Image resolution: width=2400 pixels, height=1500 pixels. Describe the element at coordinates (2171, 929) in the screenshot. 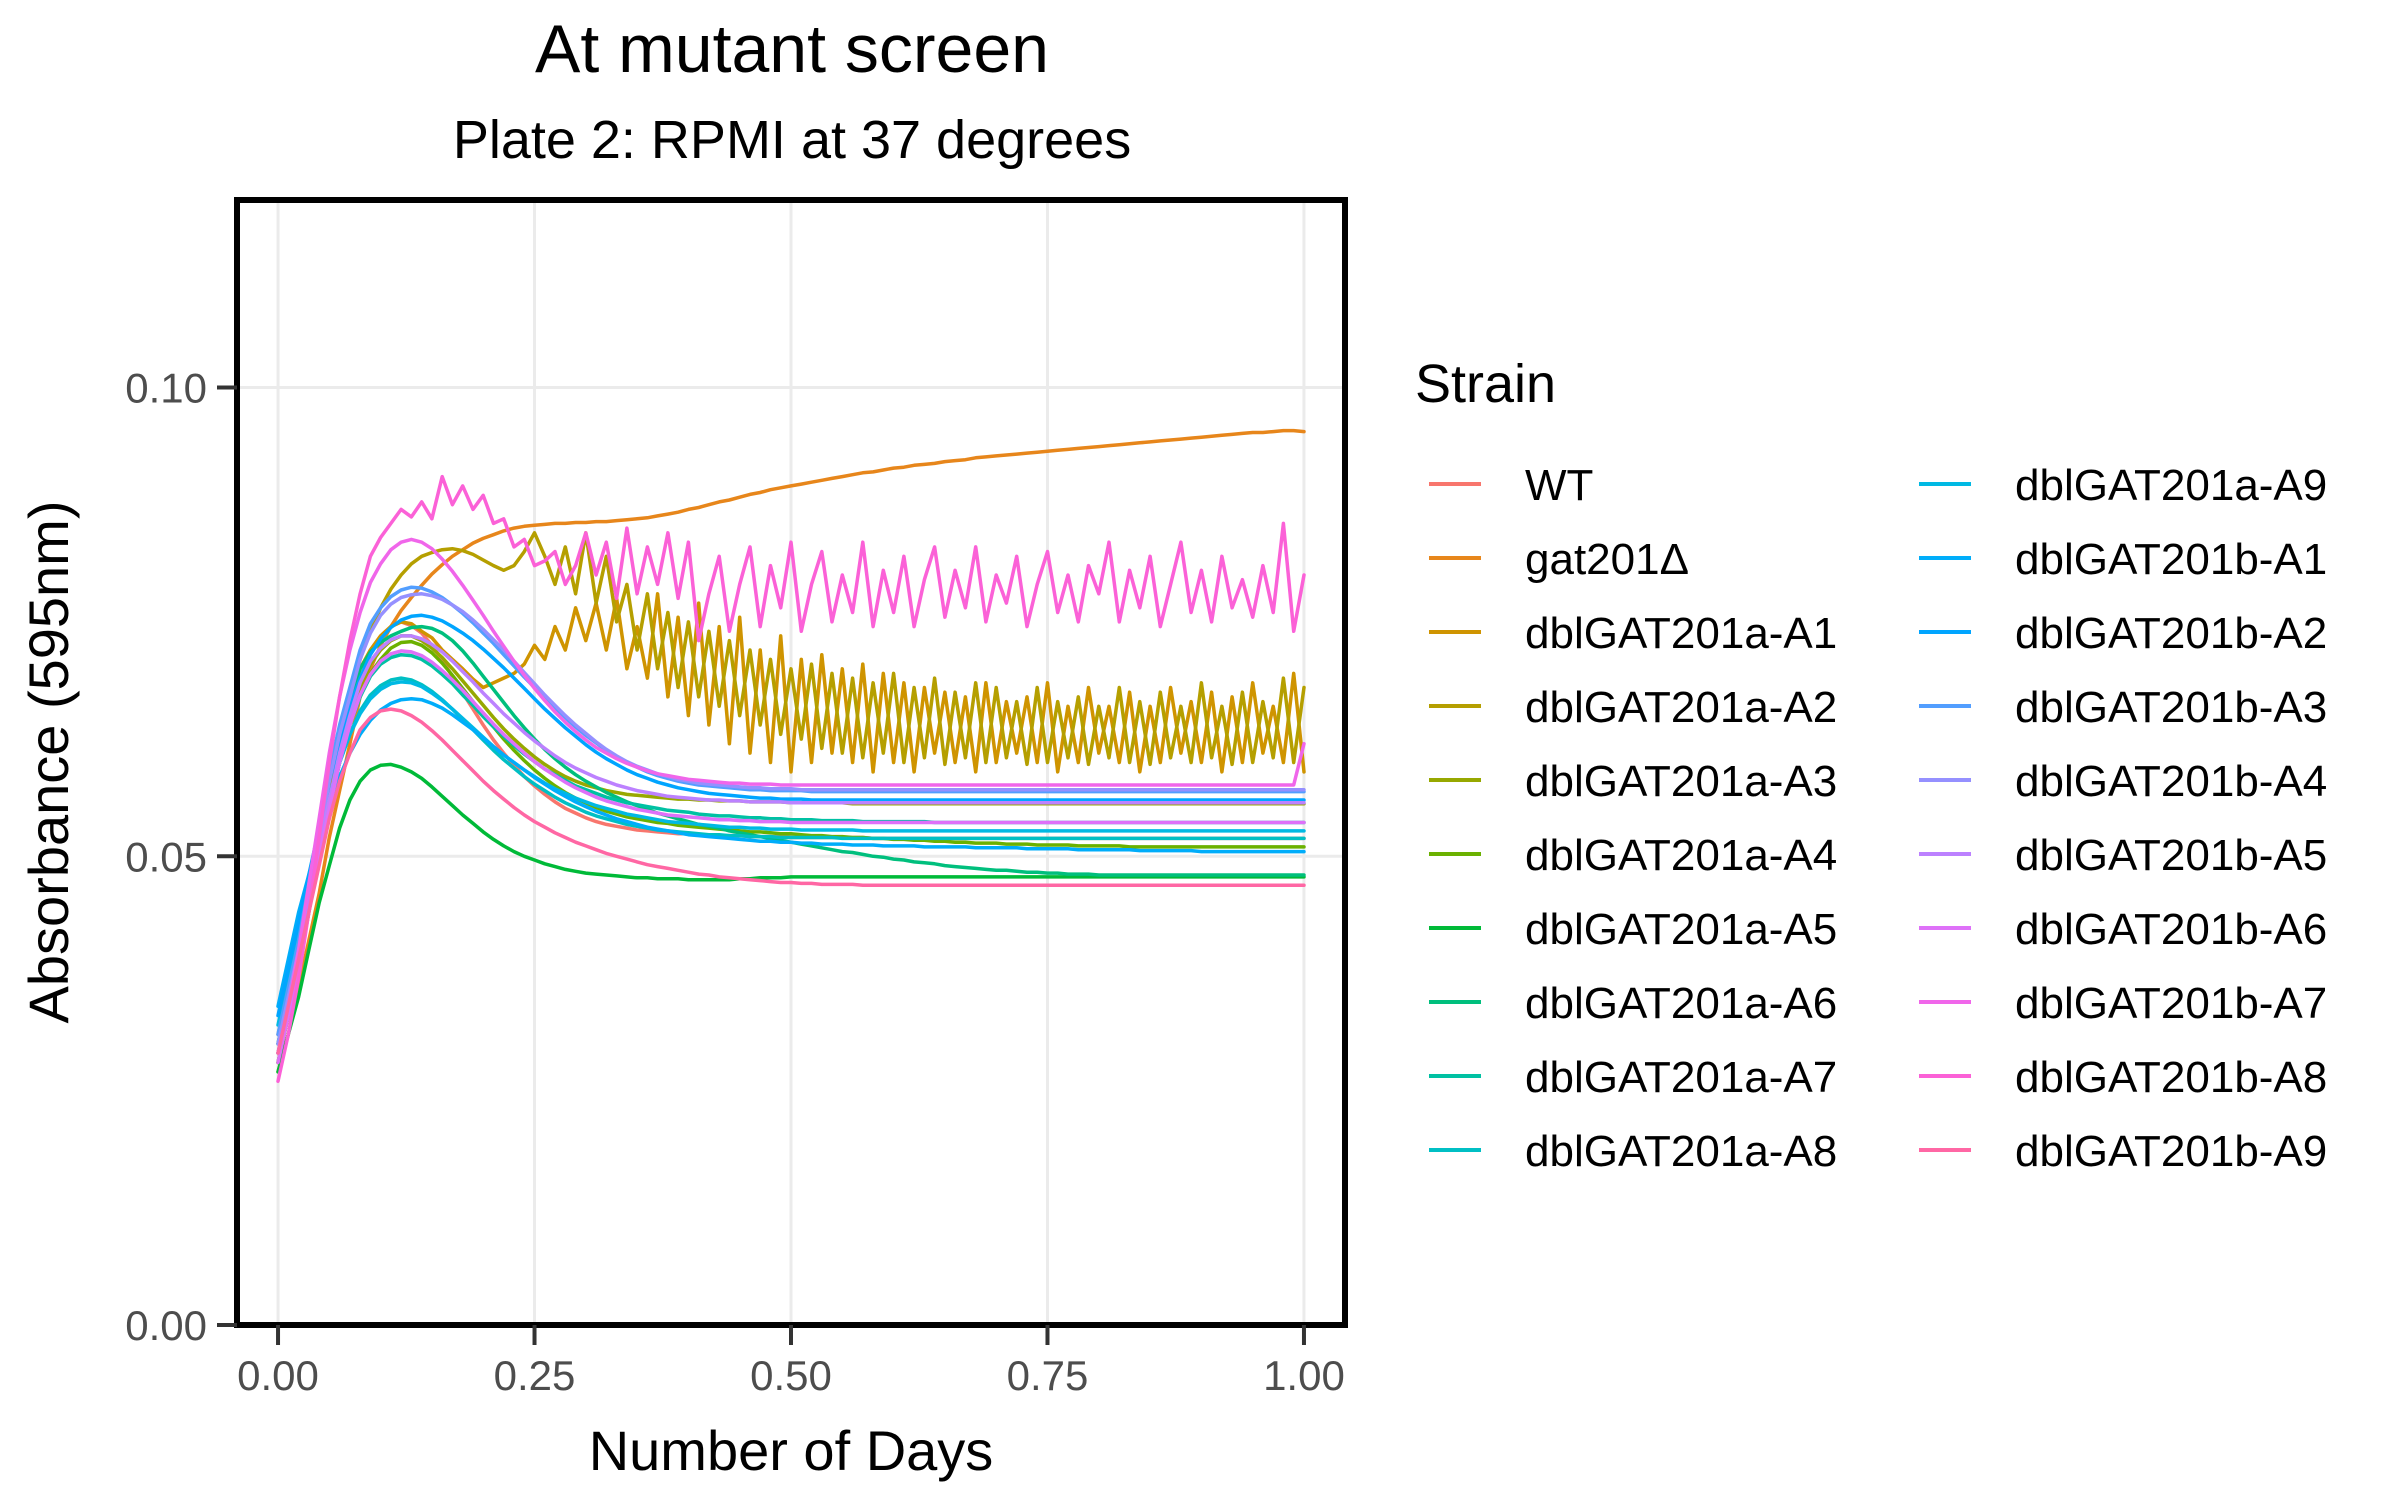

I see `legend-label: dblGAT201b-A6` at that location.